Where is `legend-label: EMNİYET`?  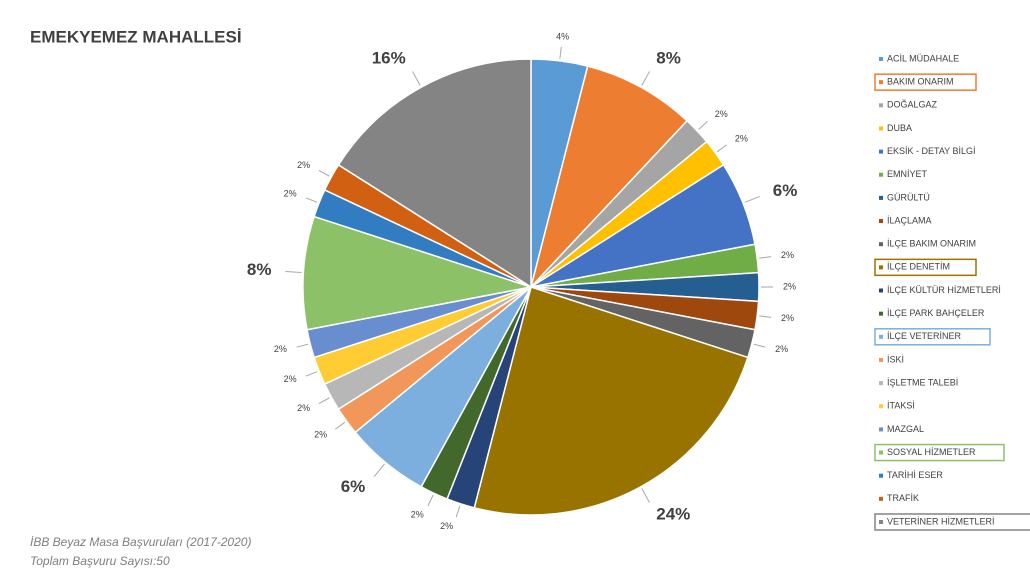
legend-label: EMNİYET is located at coordinates (907, 174).